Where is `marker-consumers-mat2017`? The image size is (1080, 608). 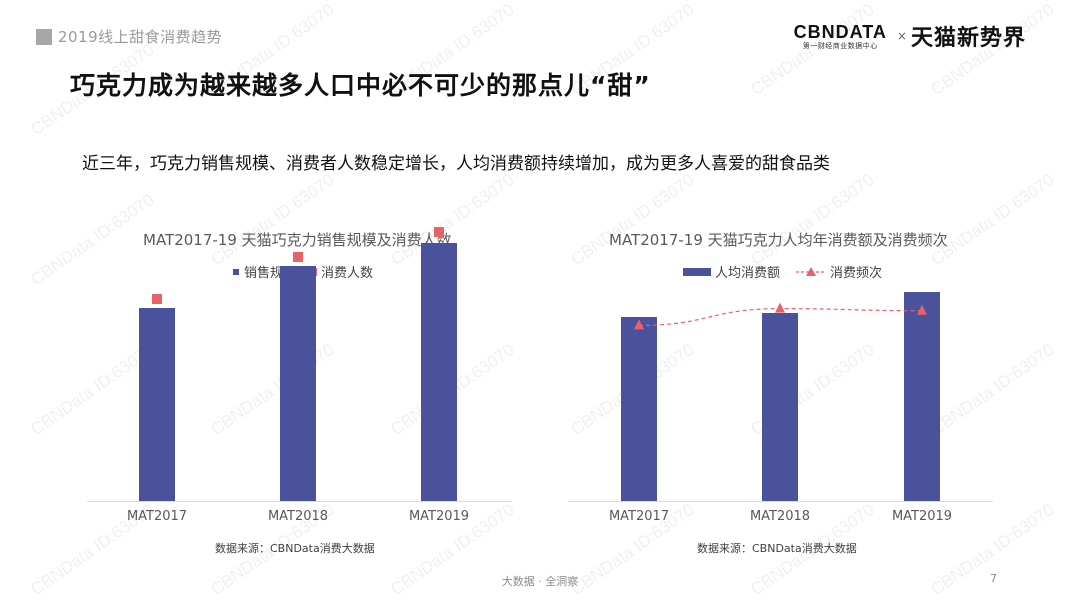
marker-consumers-mat2017 is located at coordinates (157, 299).